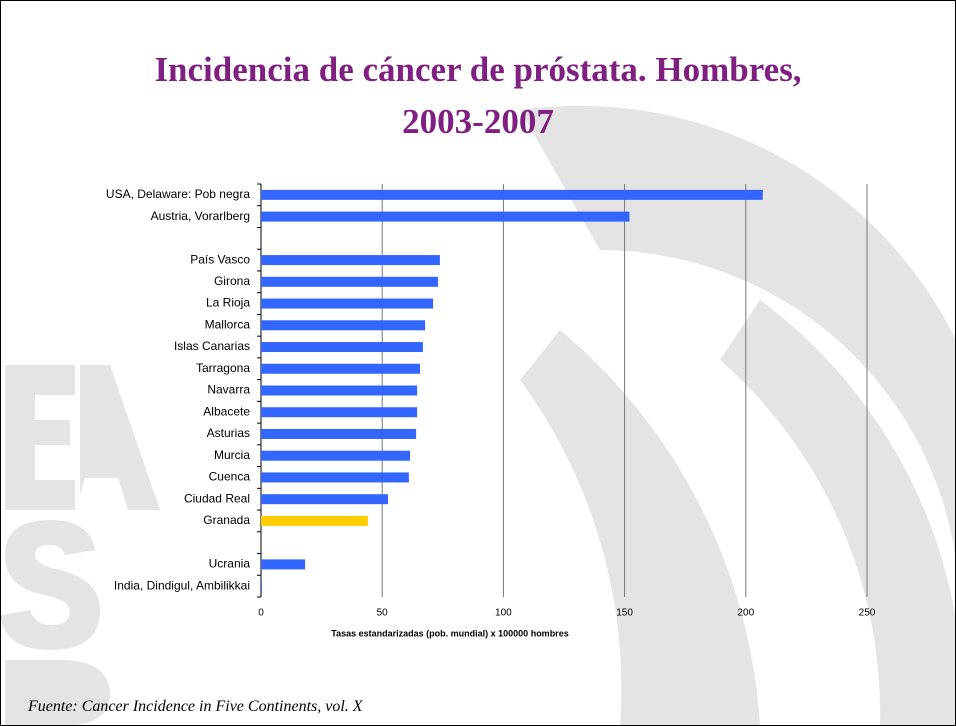 The width and height of the screenshot is (956, 726). Describe the element at coordinates (228, 303) in the screenshot. I see `y-tick-label: La Rioja` at that location.